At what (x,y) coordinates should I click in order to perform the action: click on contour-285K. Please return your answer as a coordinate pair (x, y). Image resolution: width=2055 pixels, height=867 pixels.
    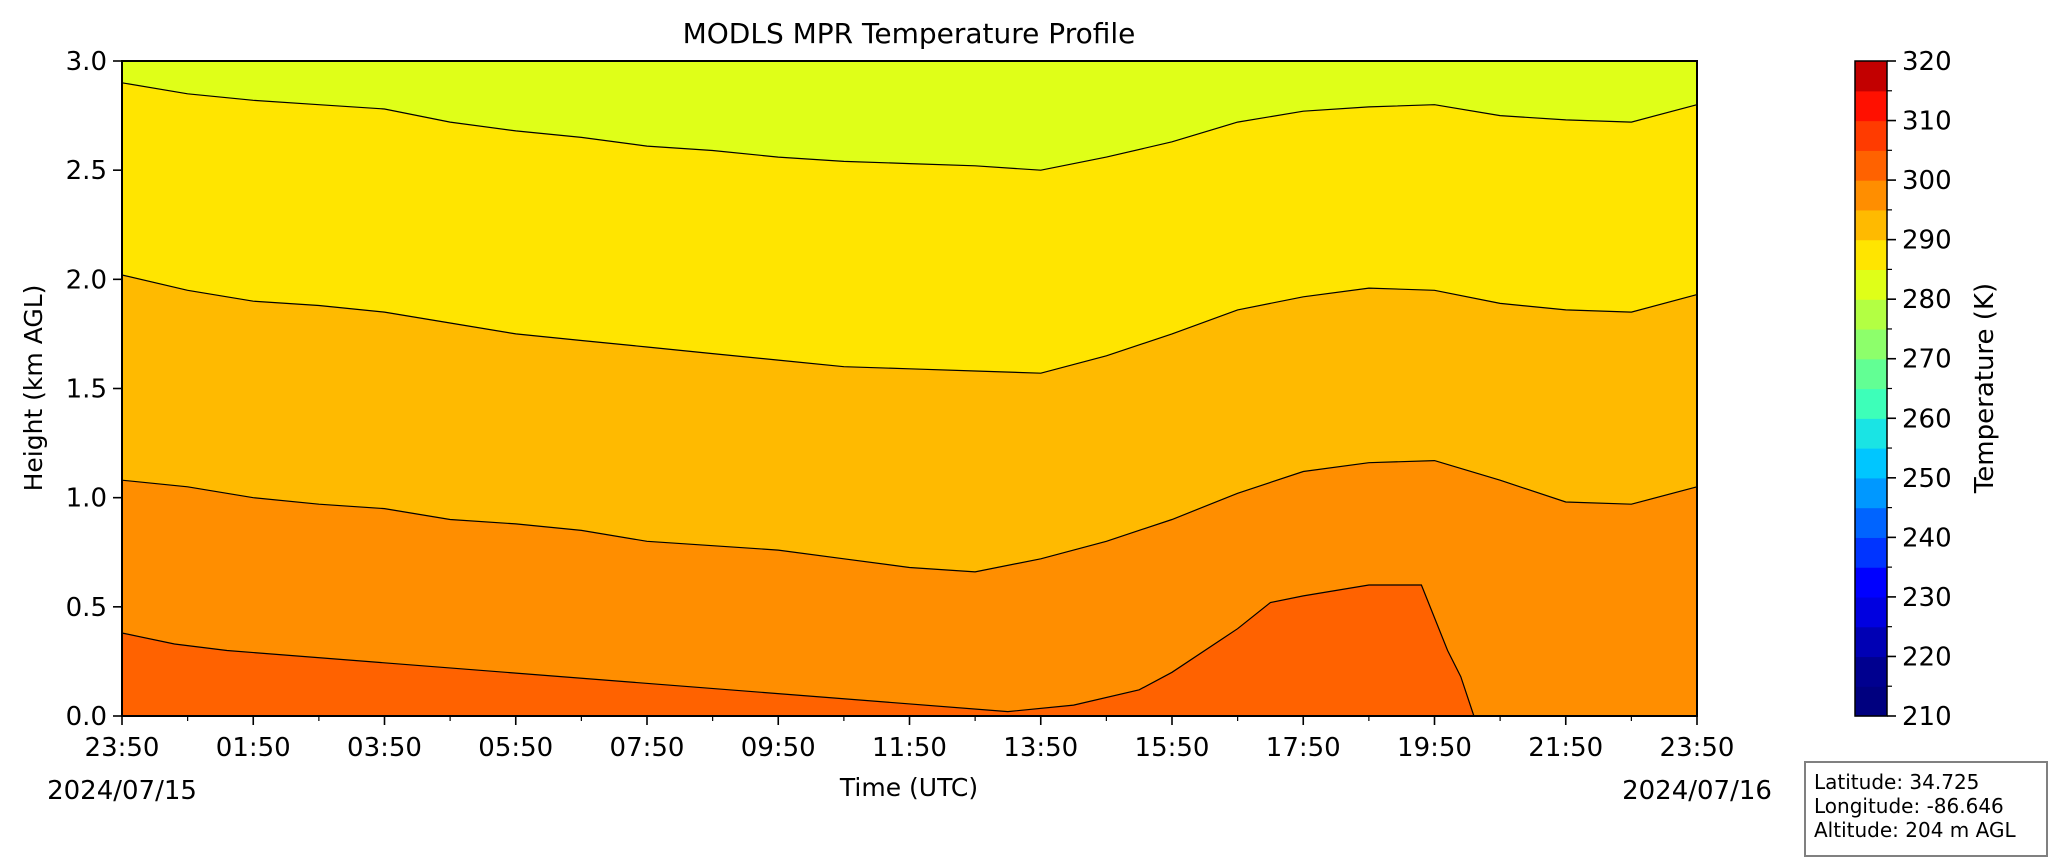
    Looking at the image, I should click on (909, 126).